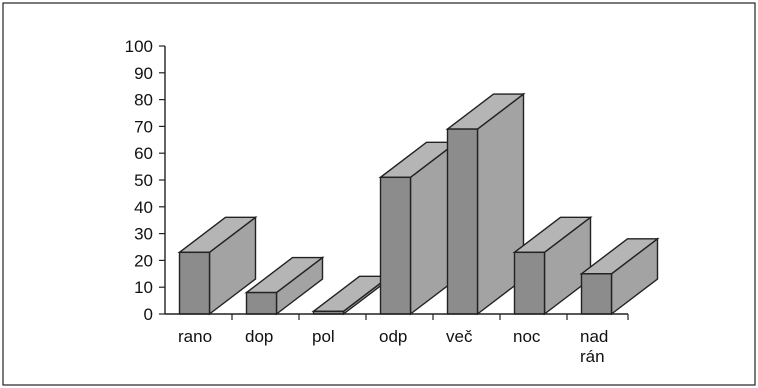  What do you see at coordinates (143, 153) in the screenshot?
I see `y-tick-label: 60` at bounding box center [143, 153].